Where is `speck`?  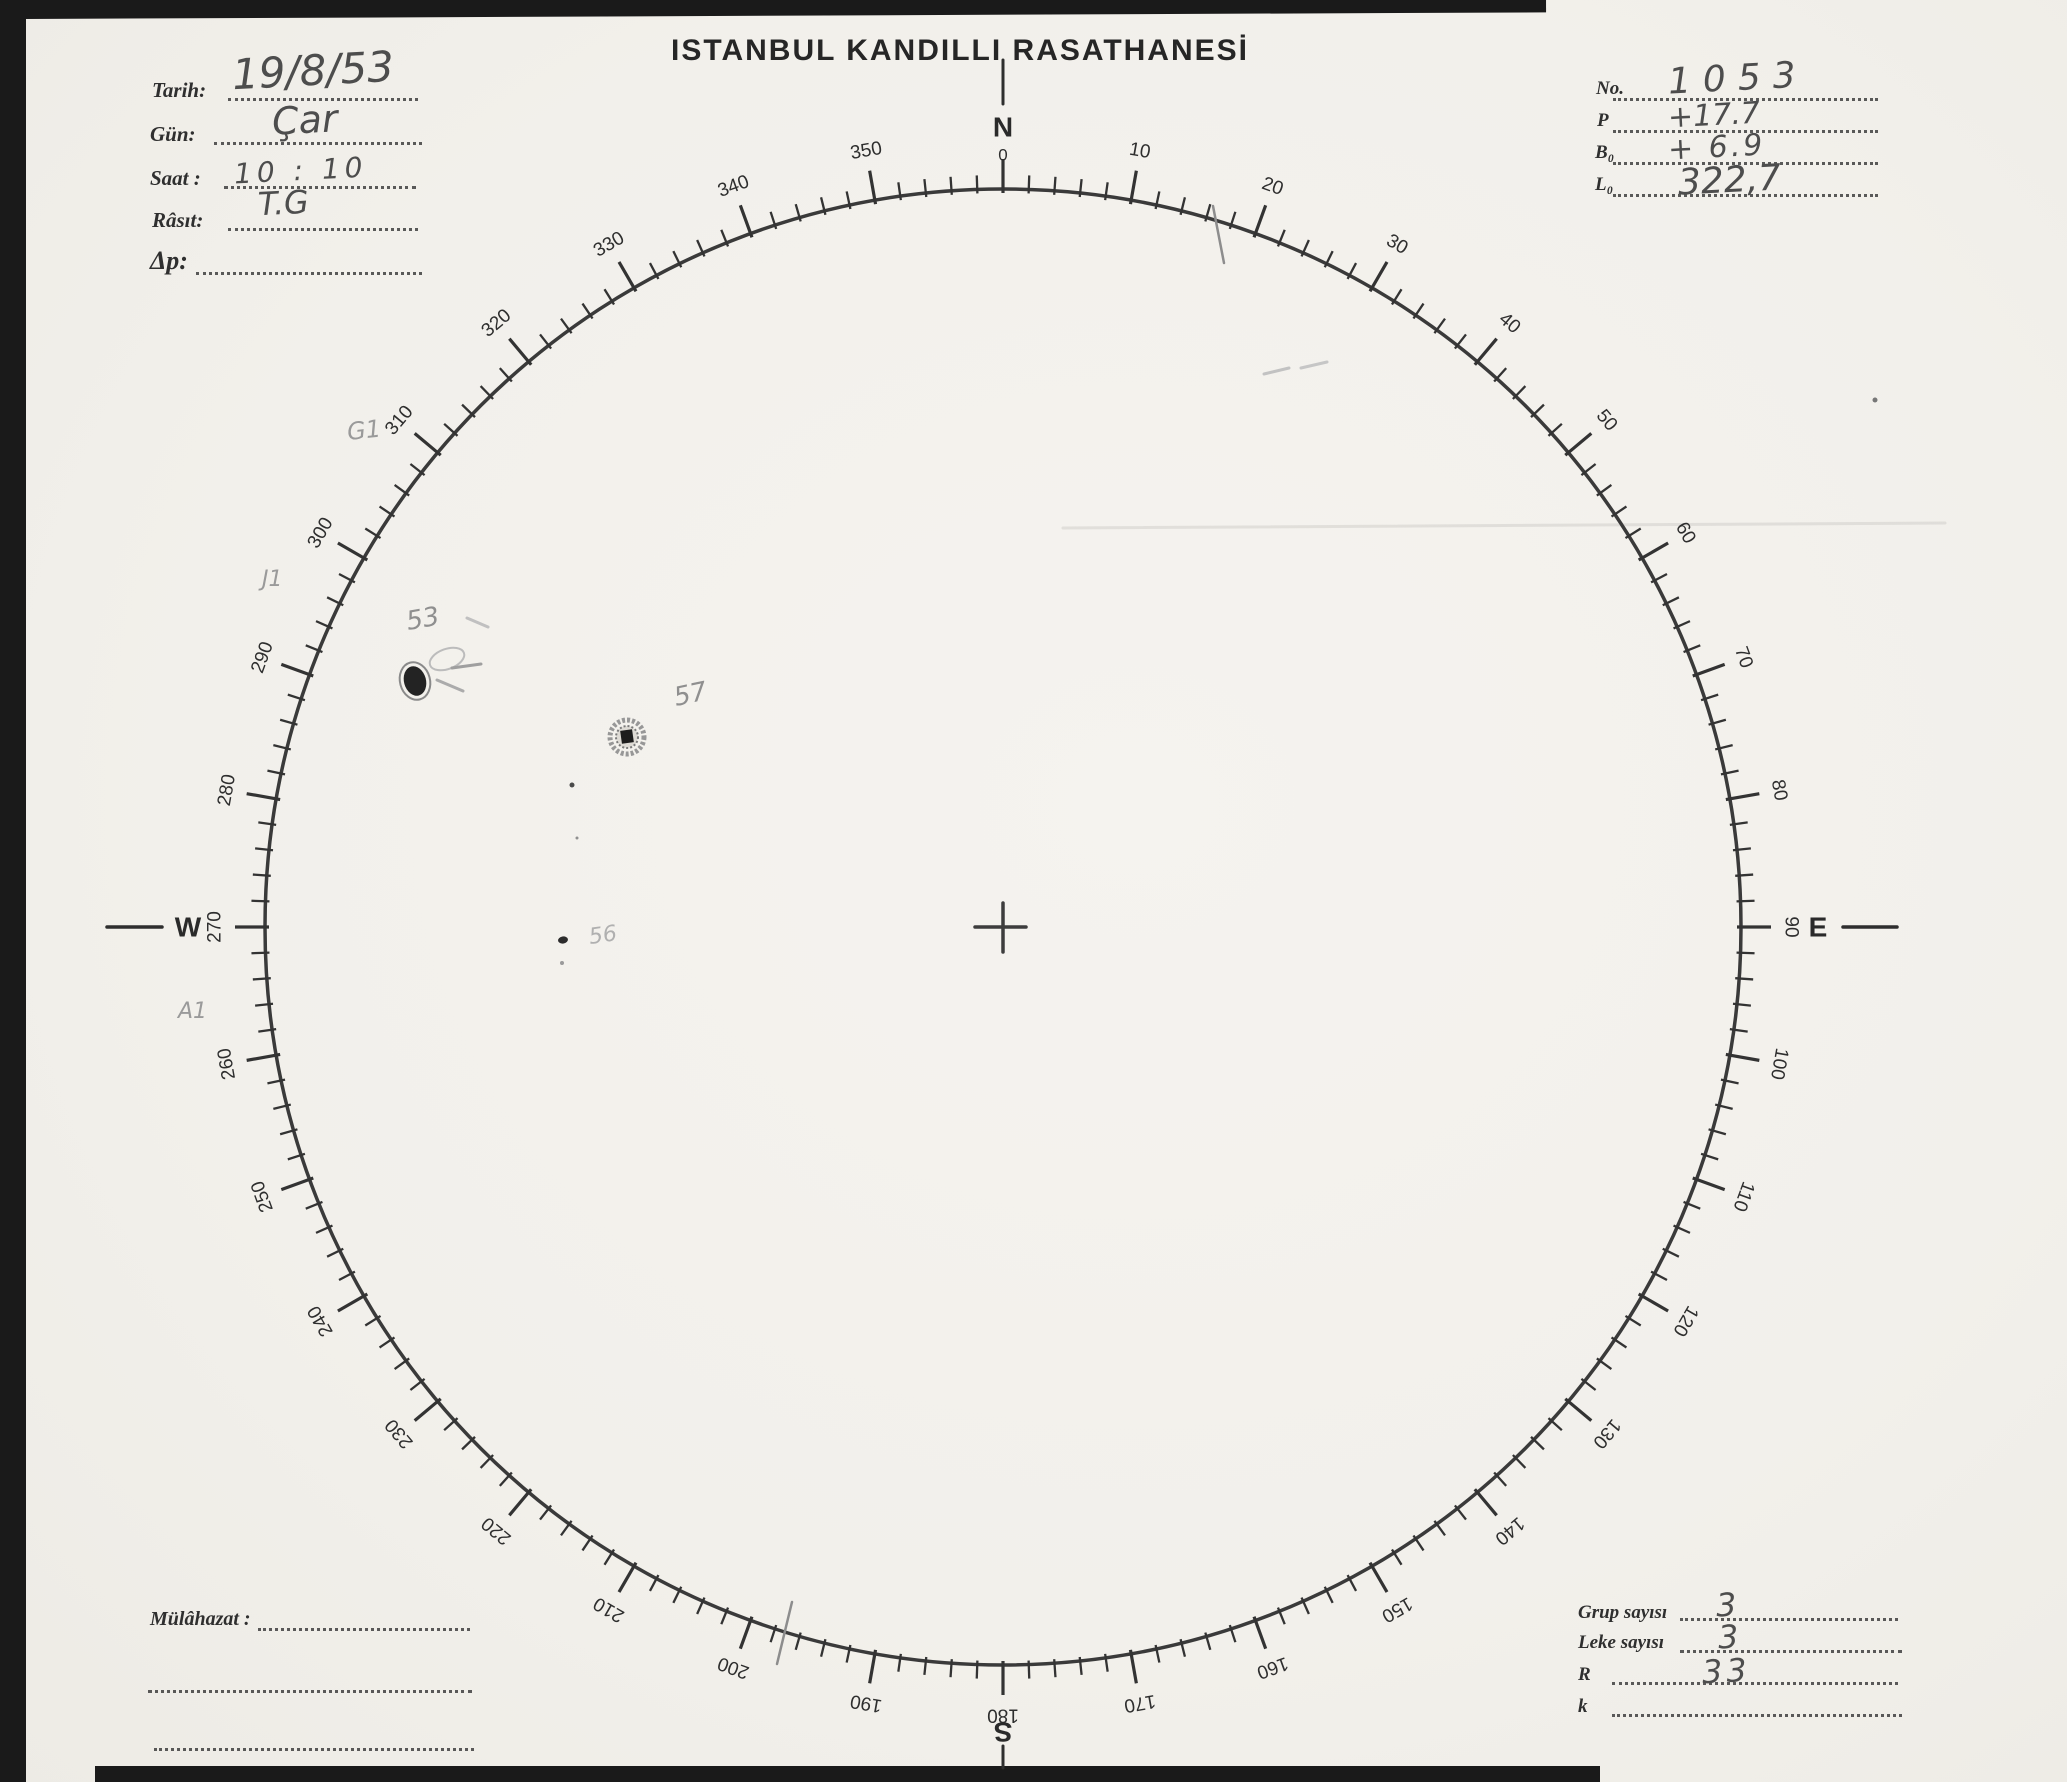 speck is located at coordinates (577, 838).